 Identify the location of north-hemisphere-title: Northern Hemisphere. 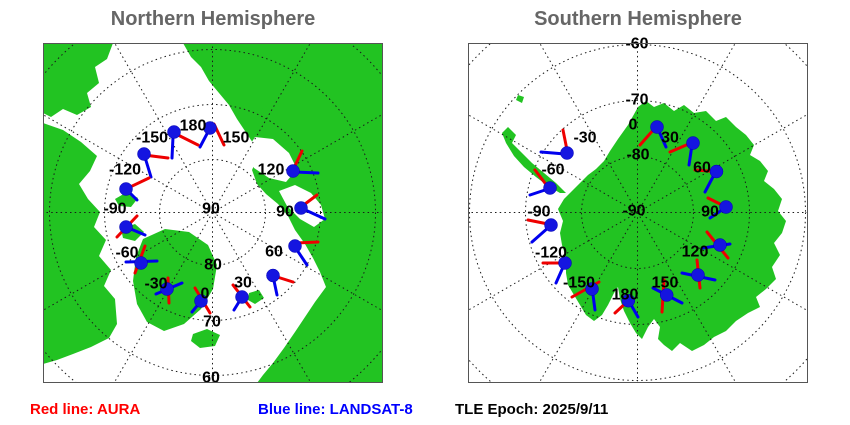
(213, 19).